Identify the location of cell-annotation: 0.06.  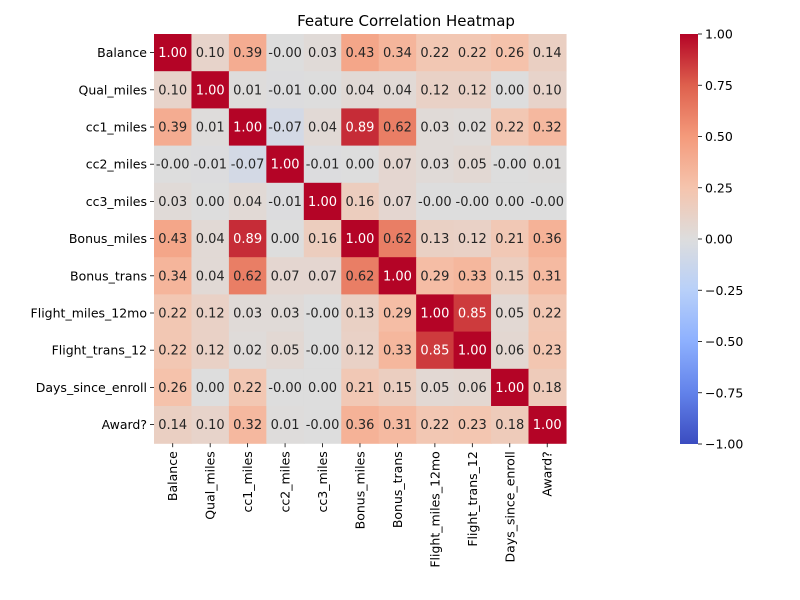
(509, 351).